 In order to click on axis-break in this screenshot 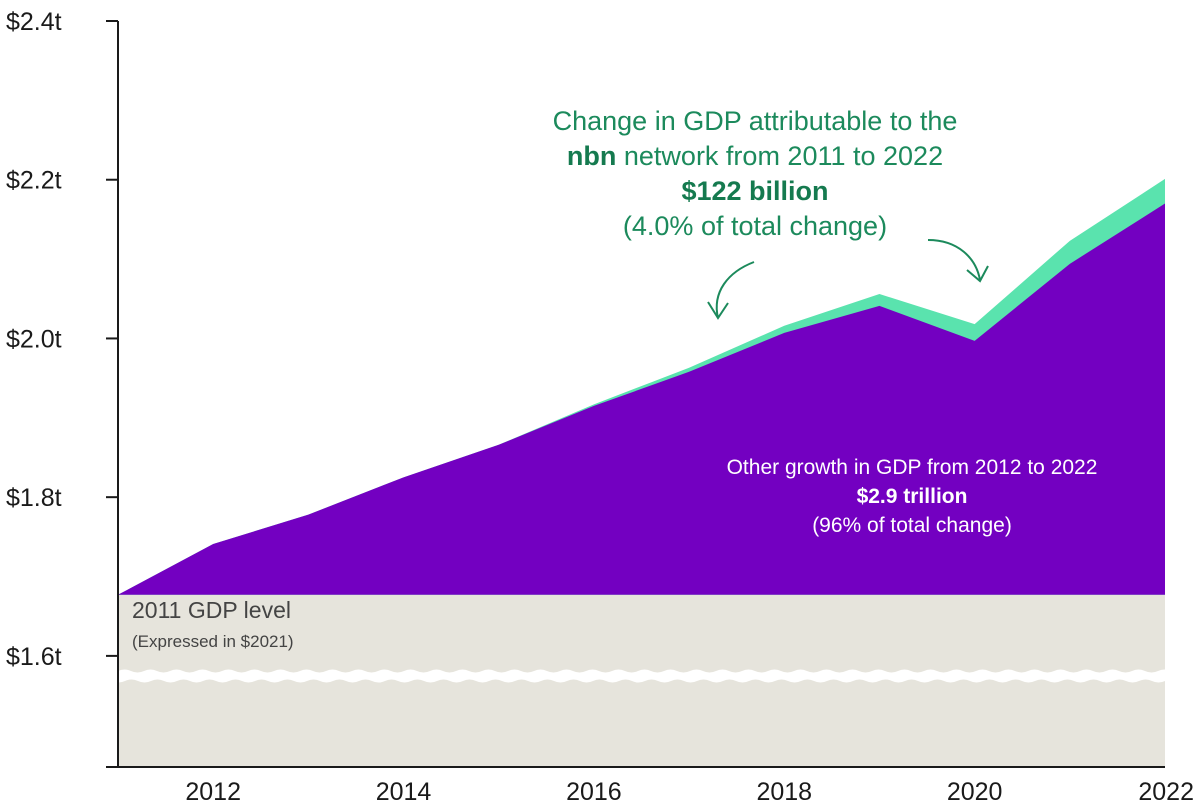, I will do `click(645, 676)`.